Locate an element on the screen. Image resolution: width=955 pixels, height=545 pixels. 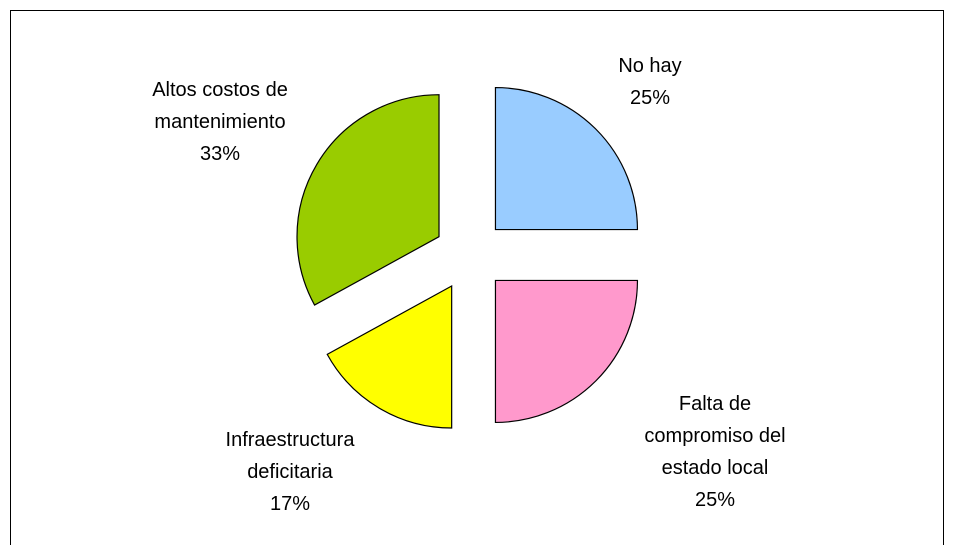
slice-label: Altos costos de mantenimiento is located at coordinates (220, 106).